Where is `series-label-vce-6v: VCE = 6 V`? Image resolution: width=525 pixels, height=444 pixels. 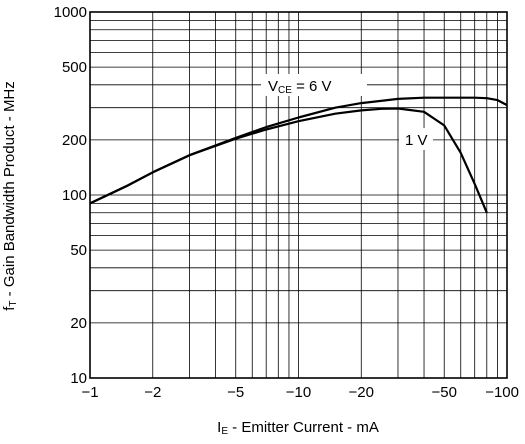
series-label-vce-6v: VCE = 6 V is located at coordinates (300, 87).